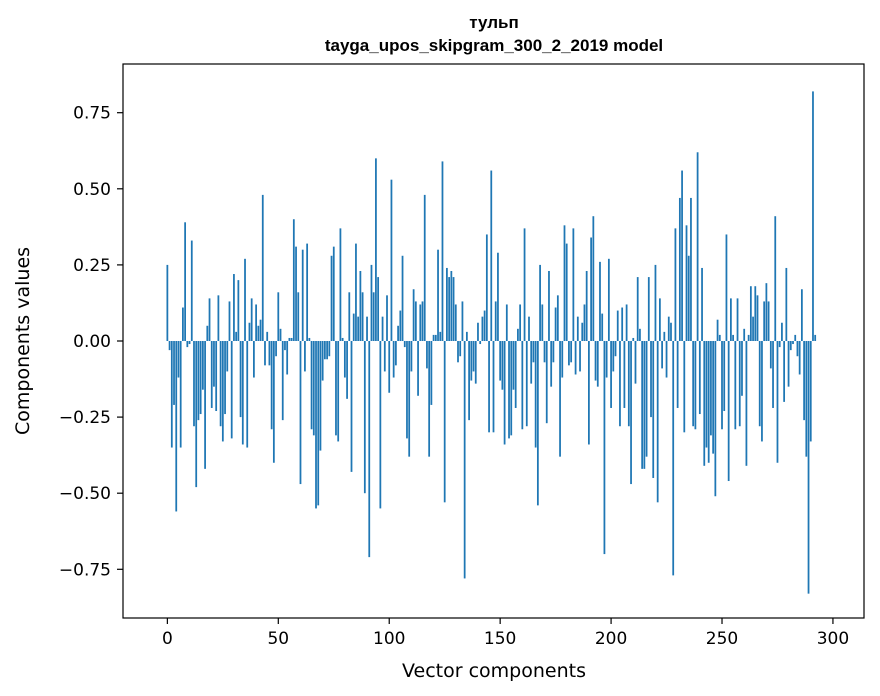 Image resolution: width=880 pixels, height=696 pixels. Describe the element at coordinates (23, 341) in the screenshot. I see `y-axis-label: Components values` at that location.